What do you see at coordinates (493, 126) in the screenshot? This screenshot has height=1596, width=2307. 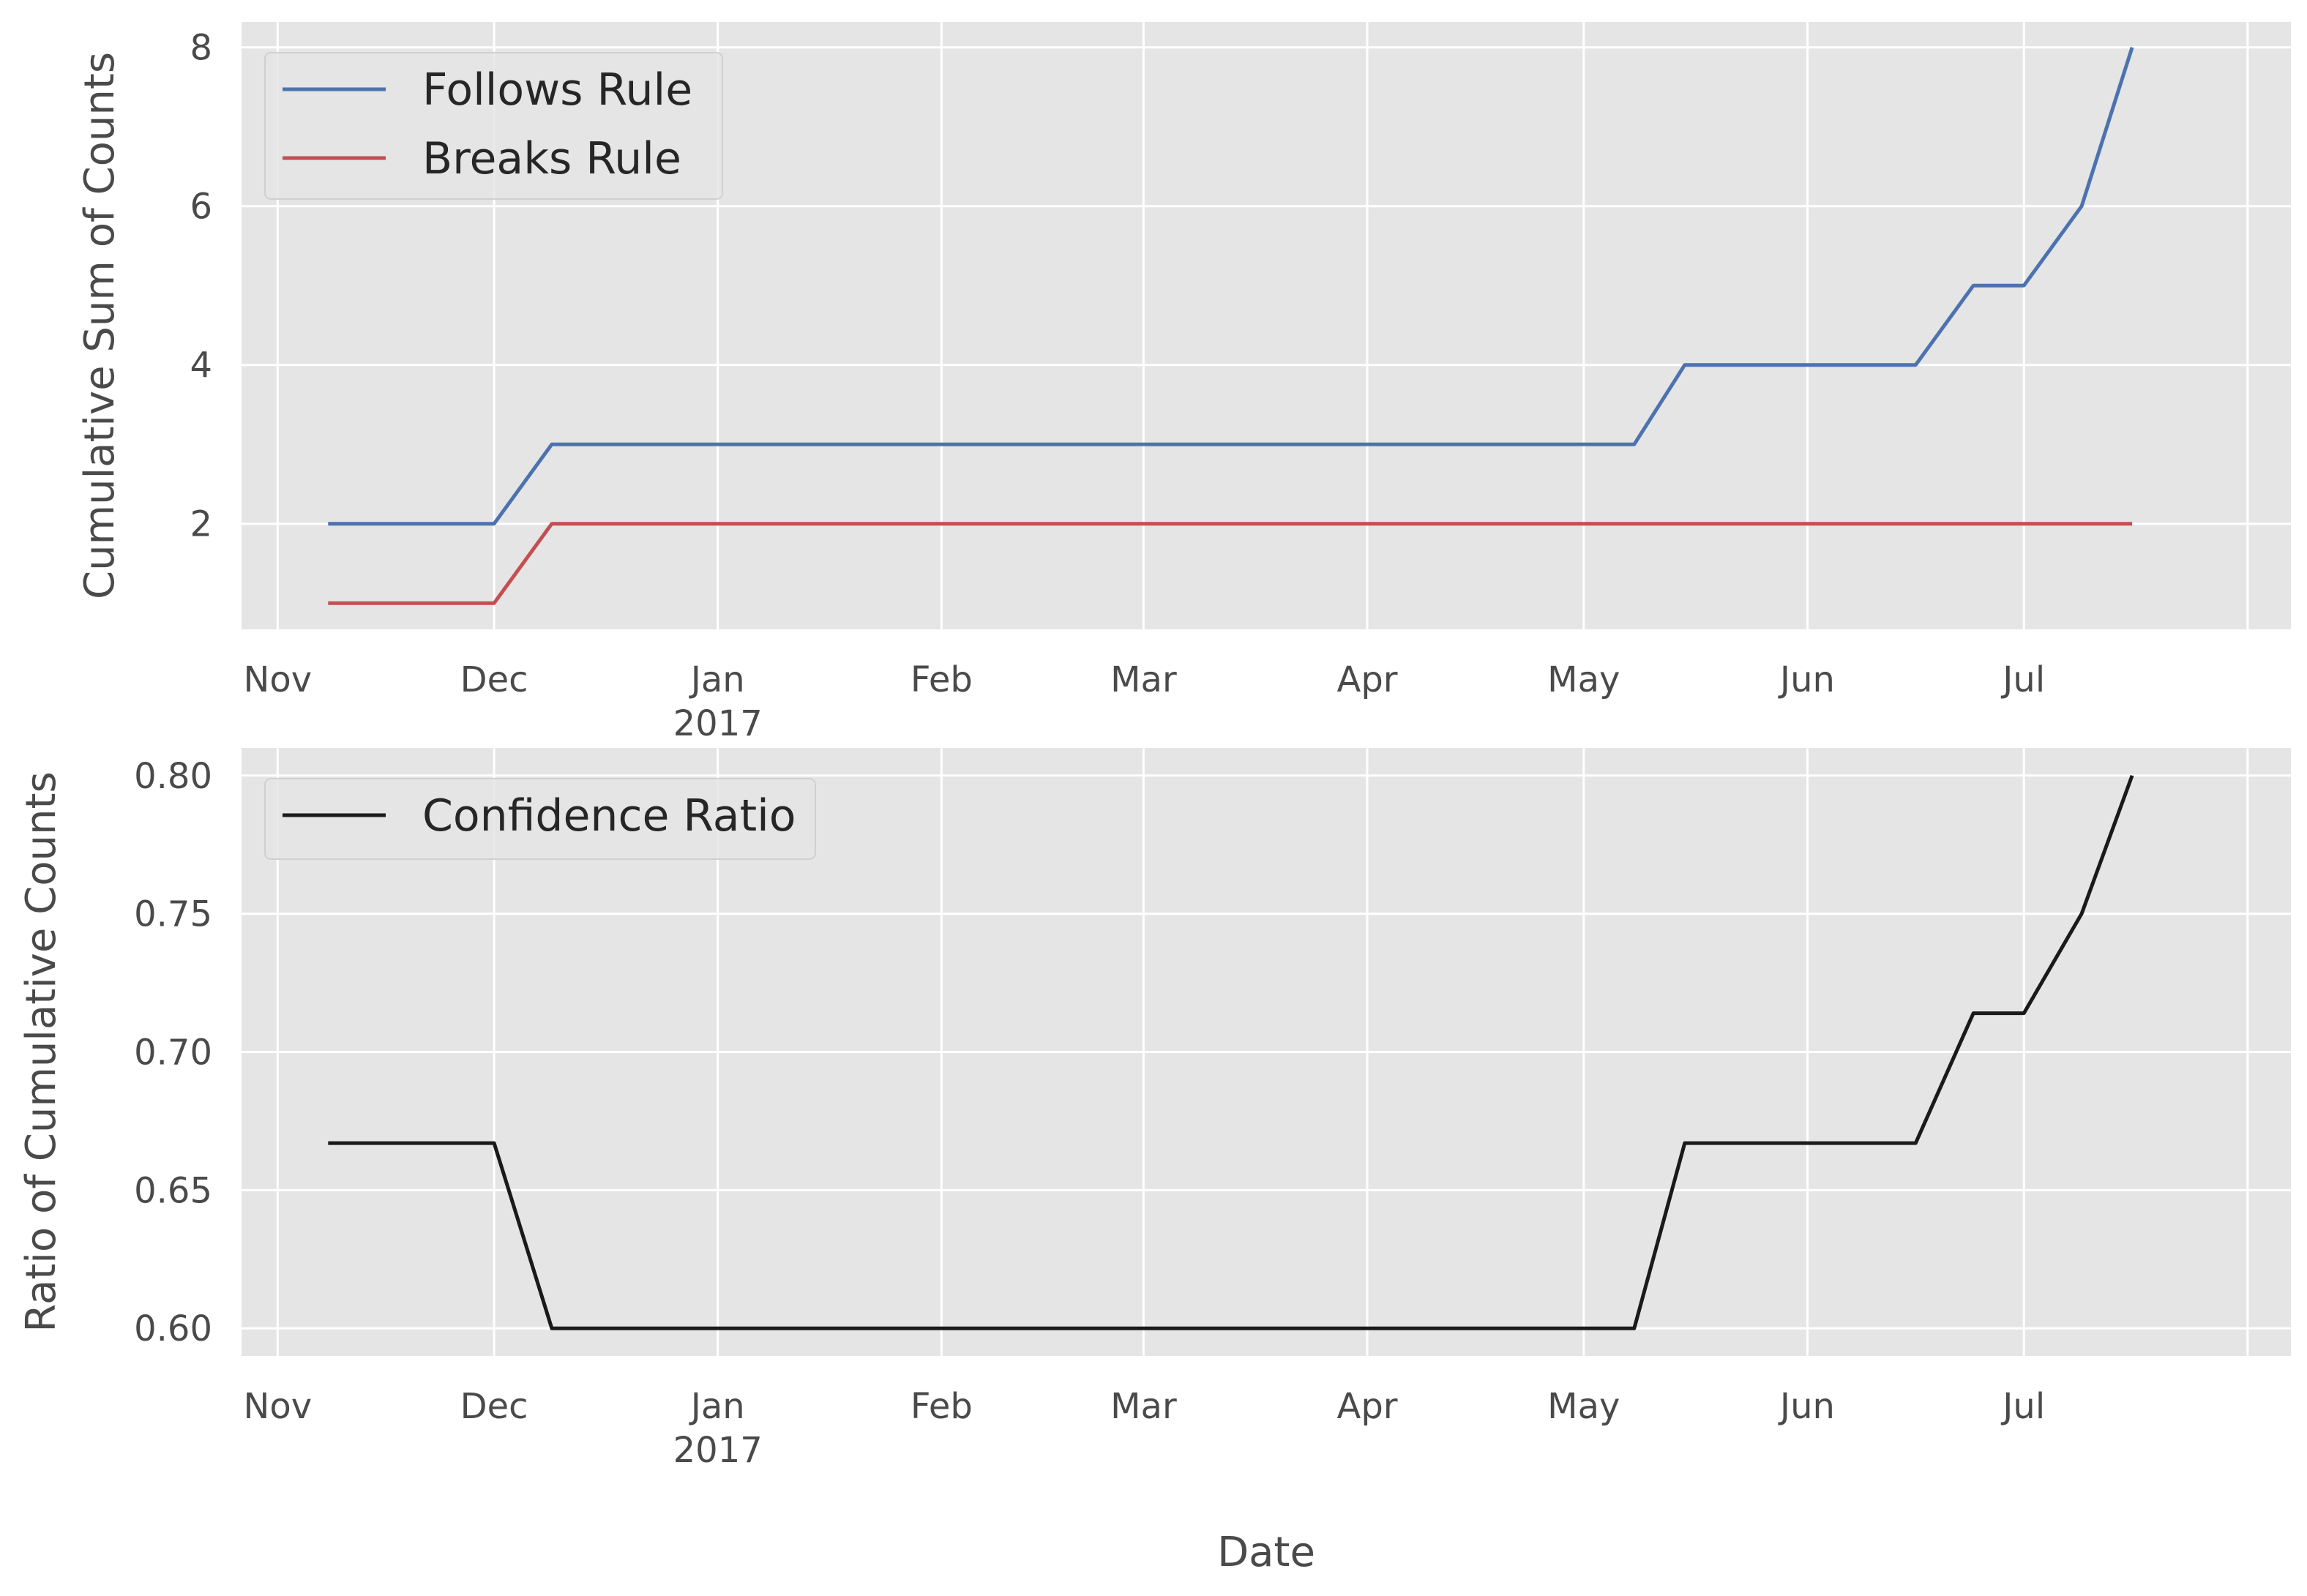 I see `legend: Follows Rule Breaks Rule` at bounding box center [493, 126].